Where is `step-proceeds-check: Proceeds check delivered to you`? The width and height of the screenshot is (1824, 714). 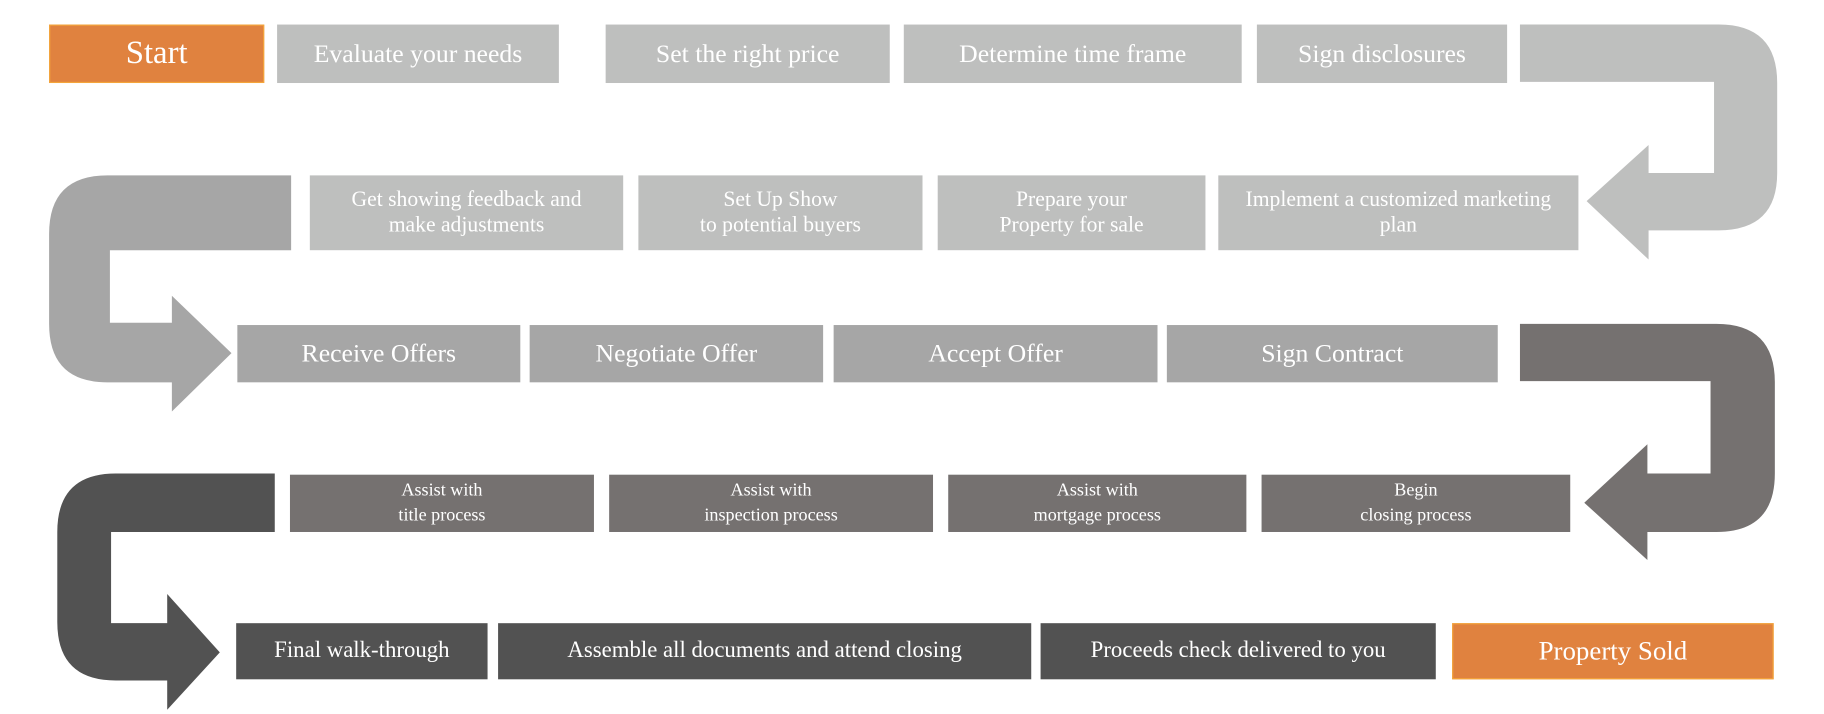
step-proceeds-check: Proceeds check delivered to you is located at coordinates (1238, 651).